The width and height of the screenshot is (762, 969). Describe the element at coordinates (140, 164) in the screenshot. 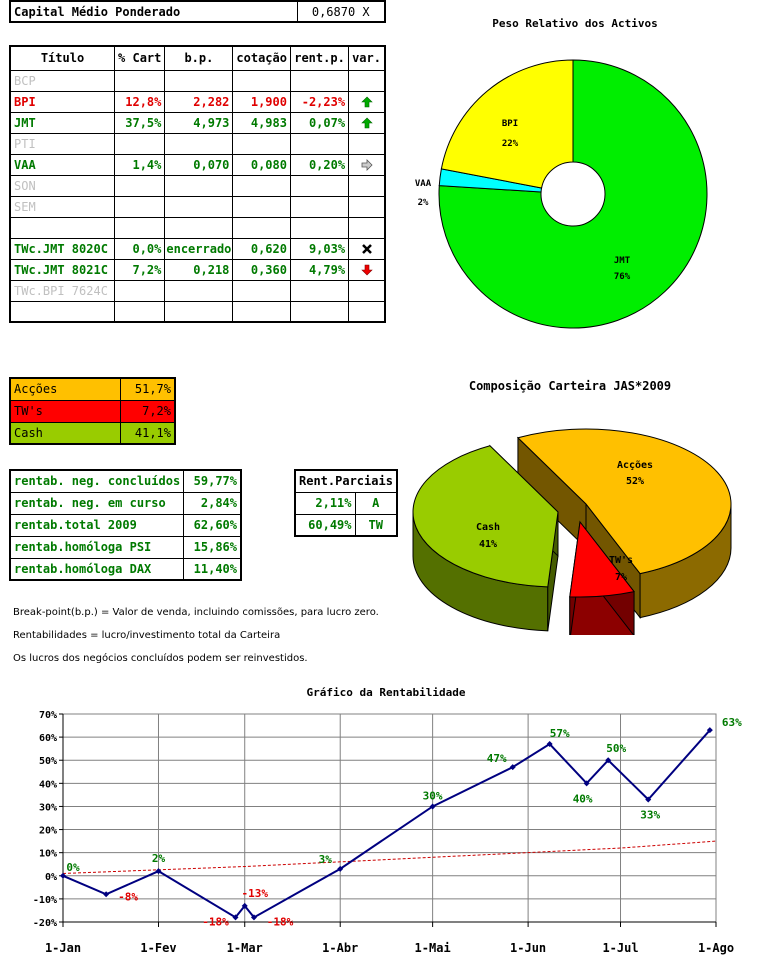

I see `holding-pct: 1,4%` at that location.